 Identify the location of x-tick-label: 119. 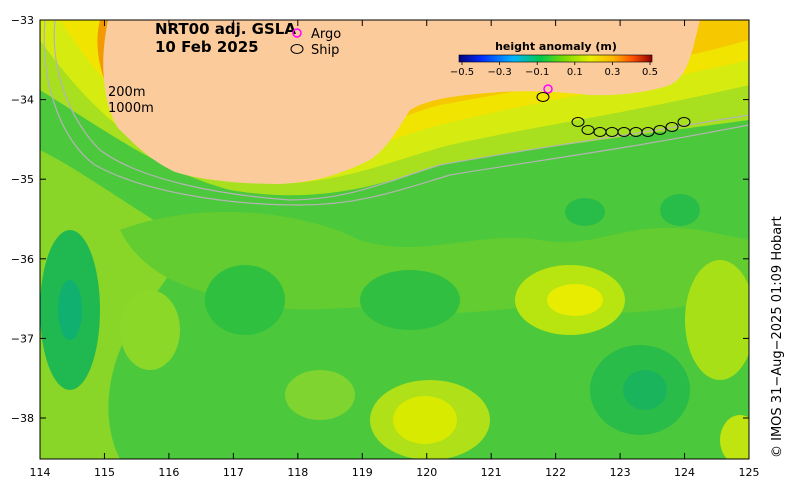
(362, 472).